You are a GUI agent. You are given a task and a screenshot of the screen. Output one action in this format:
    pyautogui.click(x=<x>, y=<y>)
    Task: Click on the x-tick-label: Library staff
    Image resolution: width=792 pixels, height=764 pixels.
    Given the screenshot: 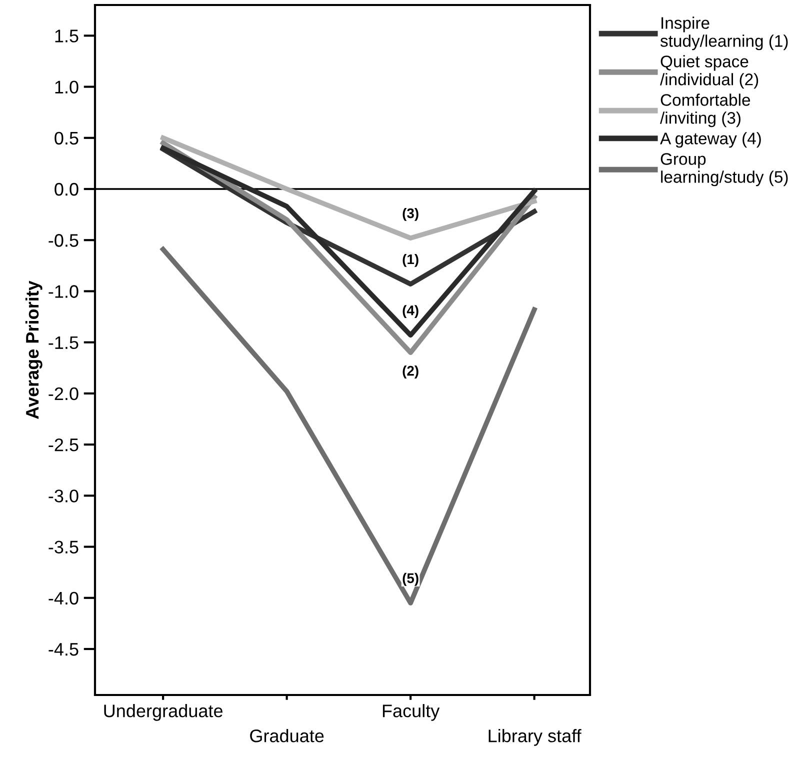 What is the action you would take?
    pyautogui.click(x=535, y=737)
    